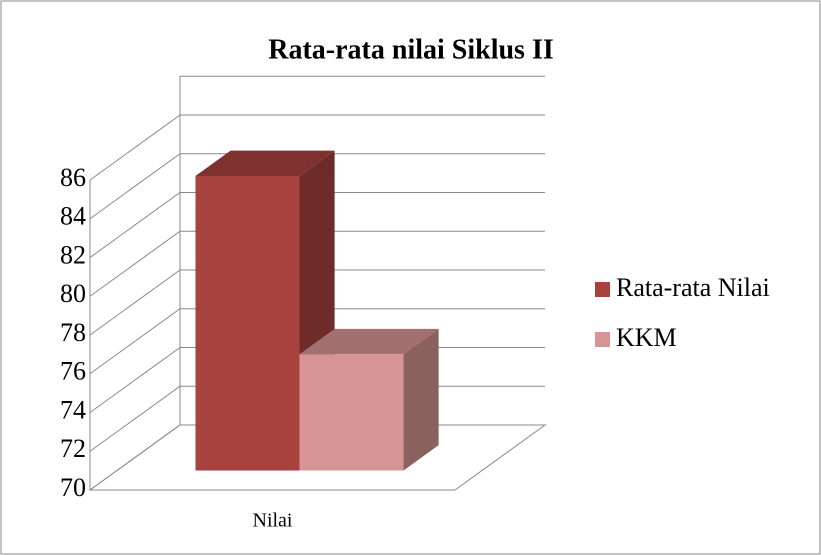 The image size is (821, 555). What do you see at coordinates (73, 254) in the screenshot?
I see `y-tick-label: 82` at bounding box center [73, 254].